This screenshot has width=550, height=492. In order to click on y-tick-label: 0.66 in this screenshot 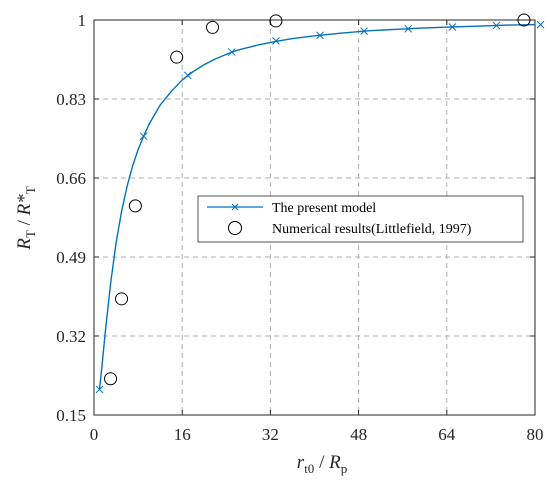, I will do `click(71, 178)`.